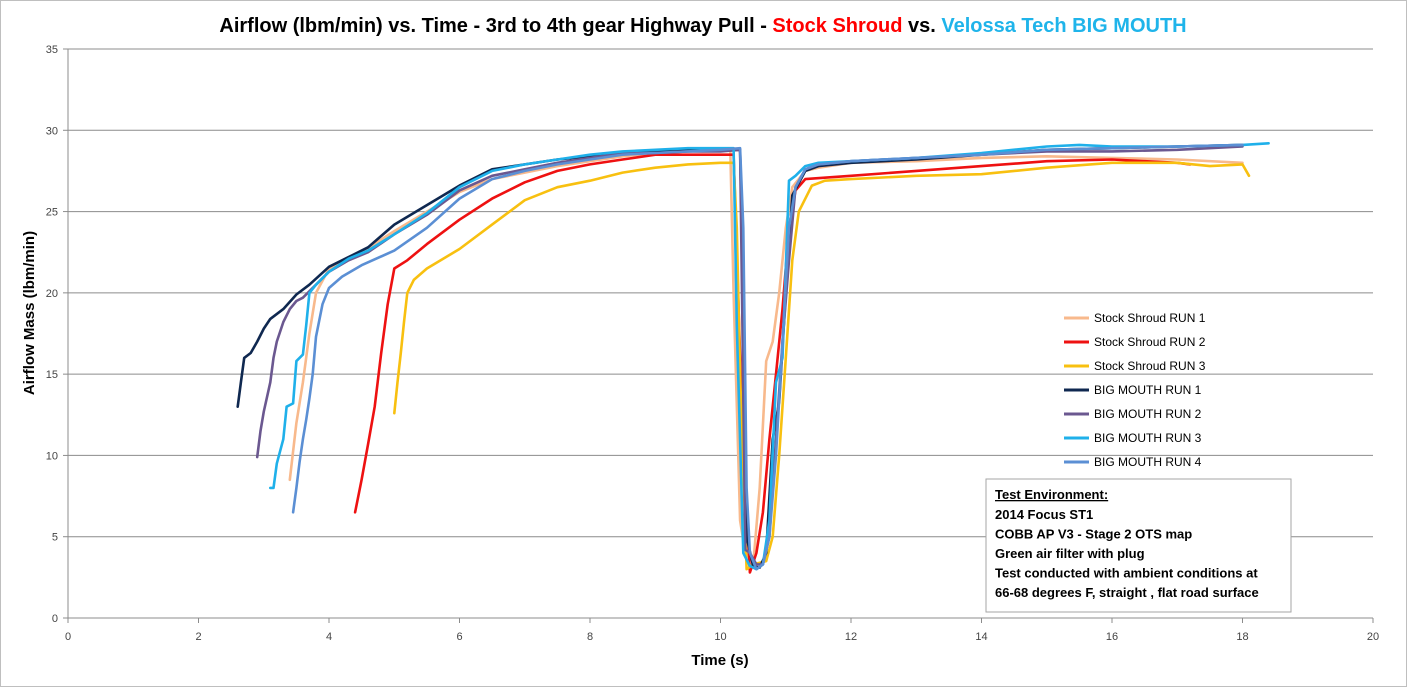 This screenshot has height=687, width=1407. What do you see at coordinates (1093, 534) in the screenshot?
I see `annotation-line: COBB AP V3 - Stage 2 OTS map` at bounding box center [1093, 534].